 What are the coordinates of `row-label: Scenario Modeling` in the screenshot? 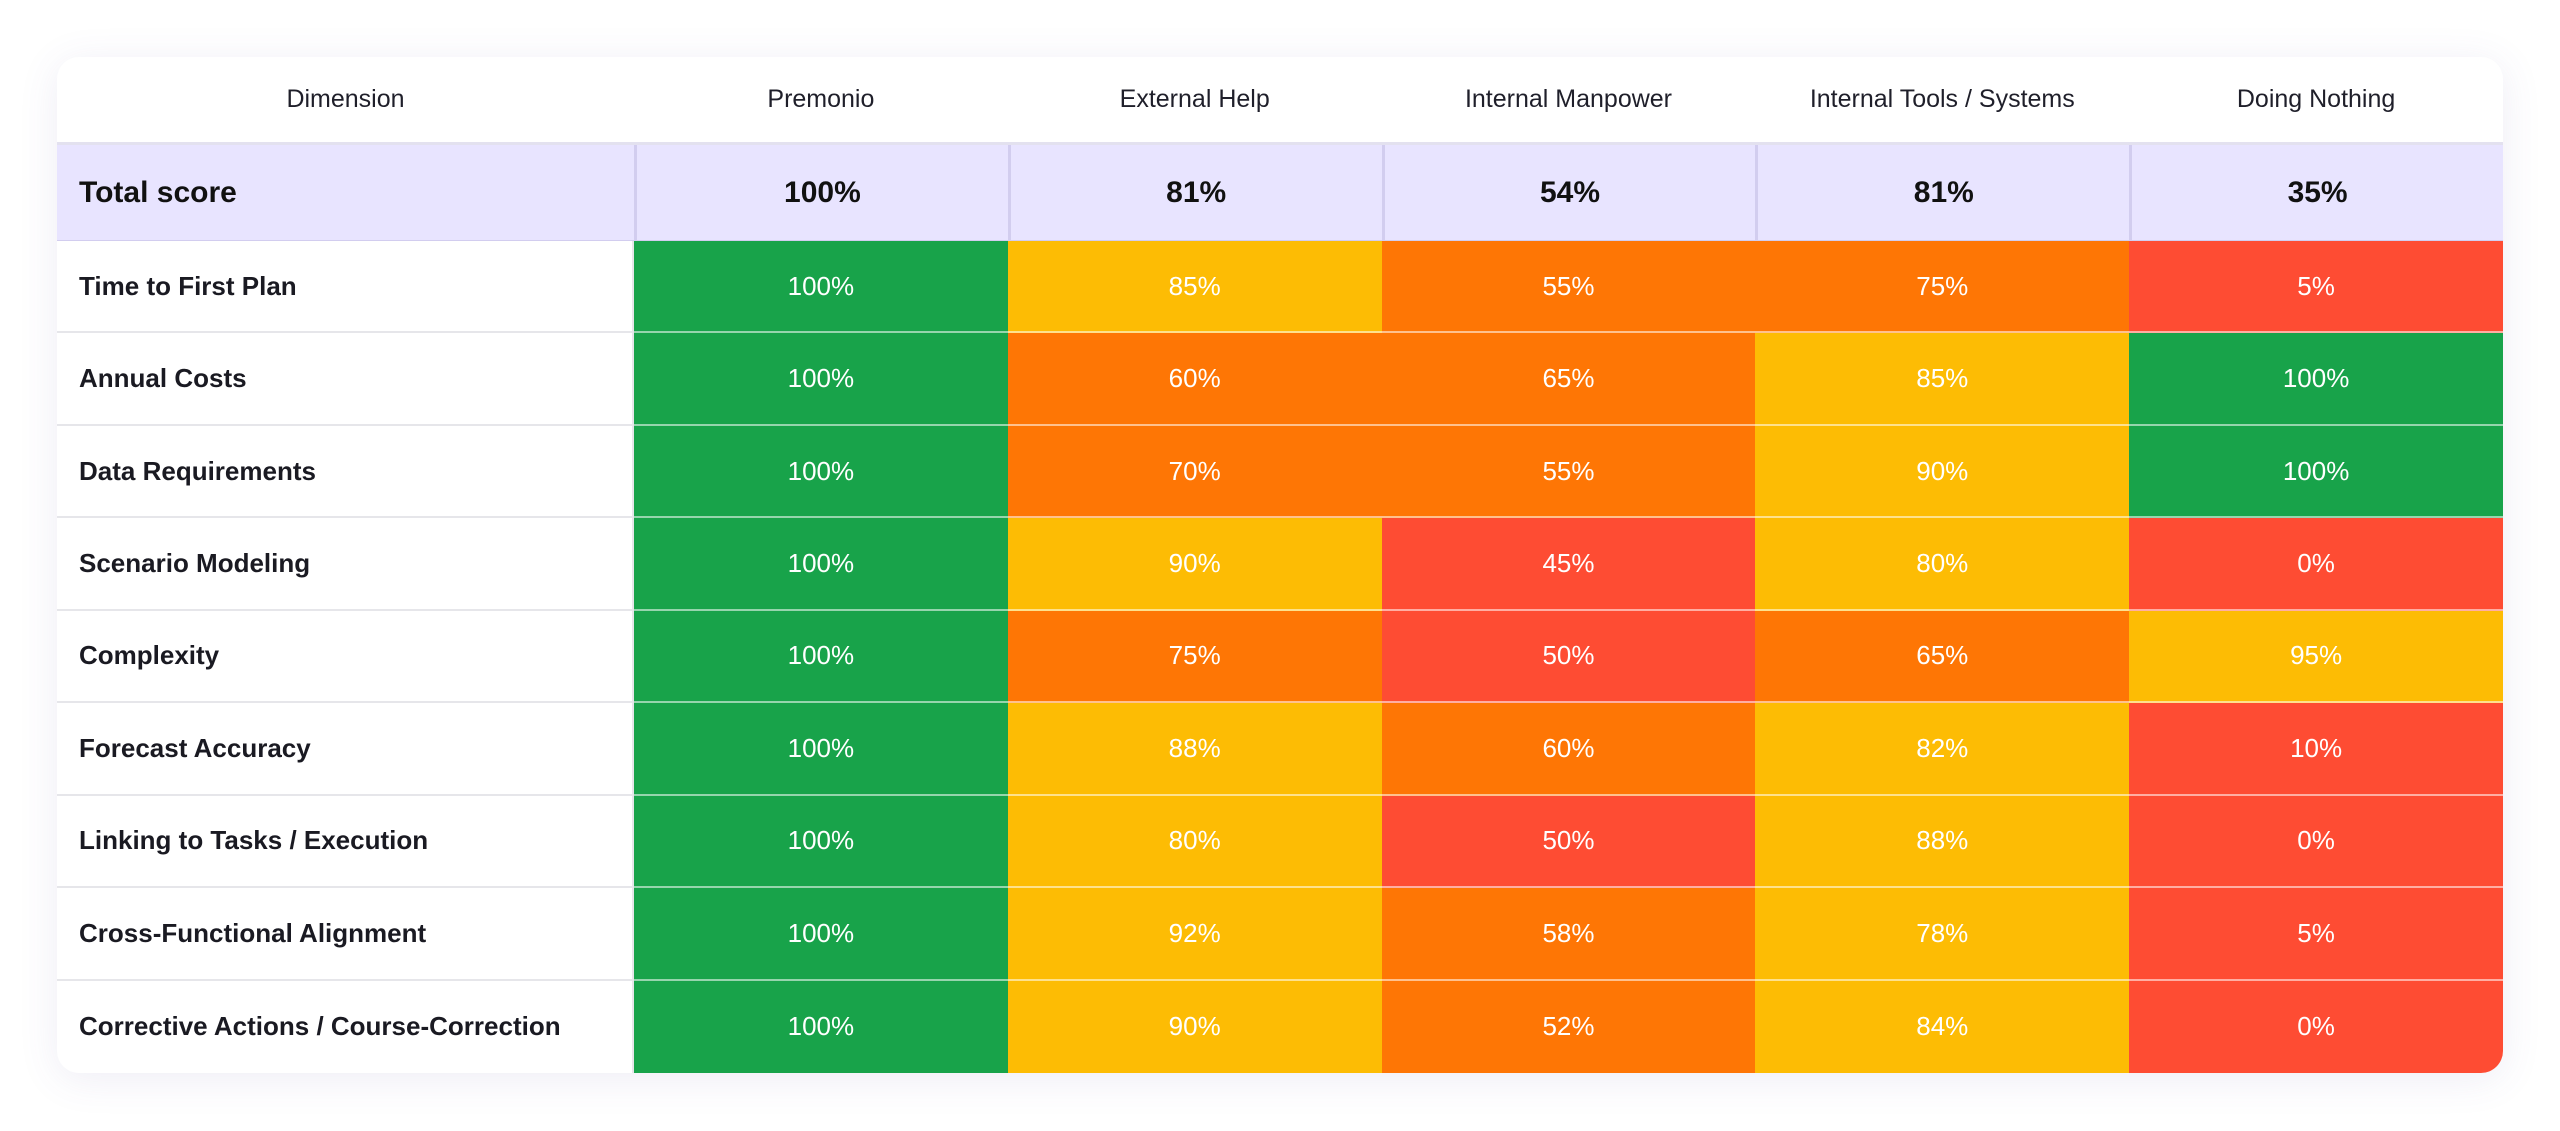 It's located at (345, 564).